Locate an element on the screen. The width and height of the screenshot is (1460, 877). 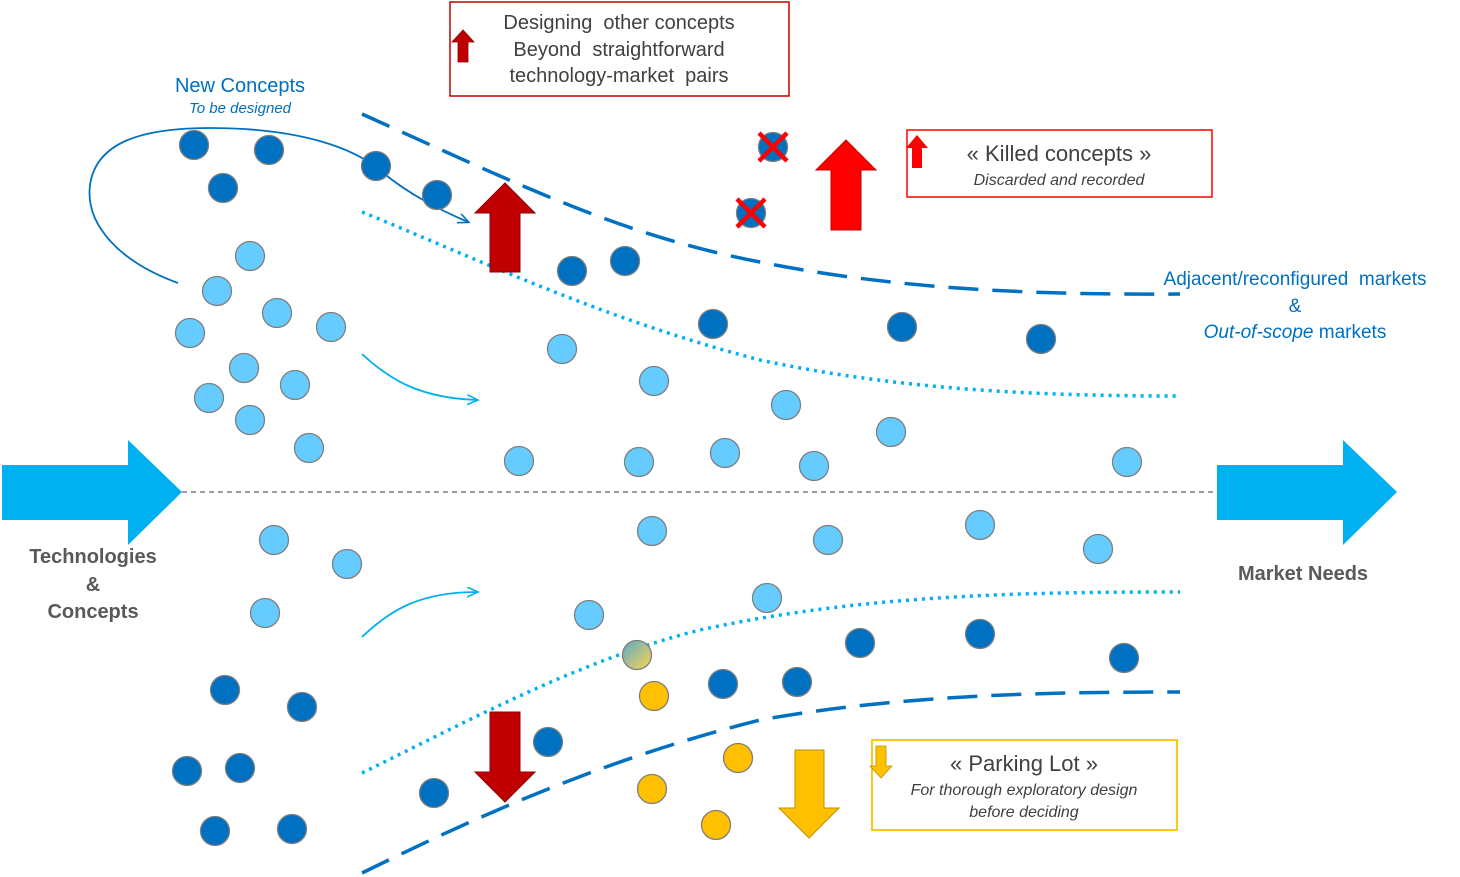
killed-box-subtitle: Discarded and recorded is located at coordinates (1060, 180).